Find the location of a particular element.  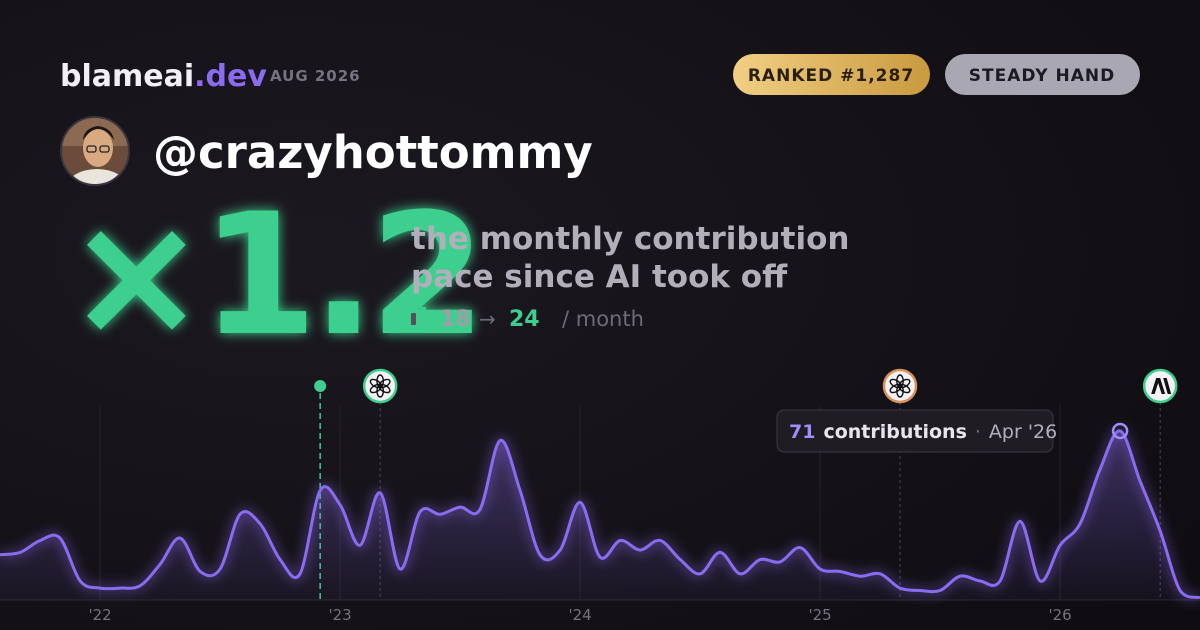

multiplier: ×1.2 is located at coordinates (273, 275).